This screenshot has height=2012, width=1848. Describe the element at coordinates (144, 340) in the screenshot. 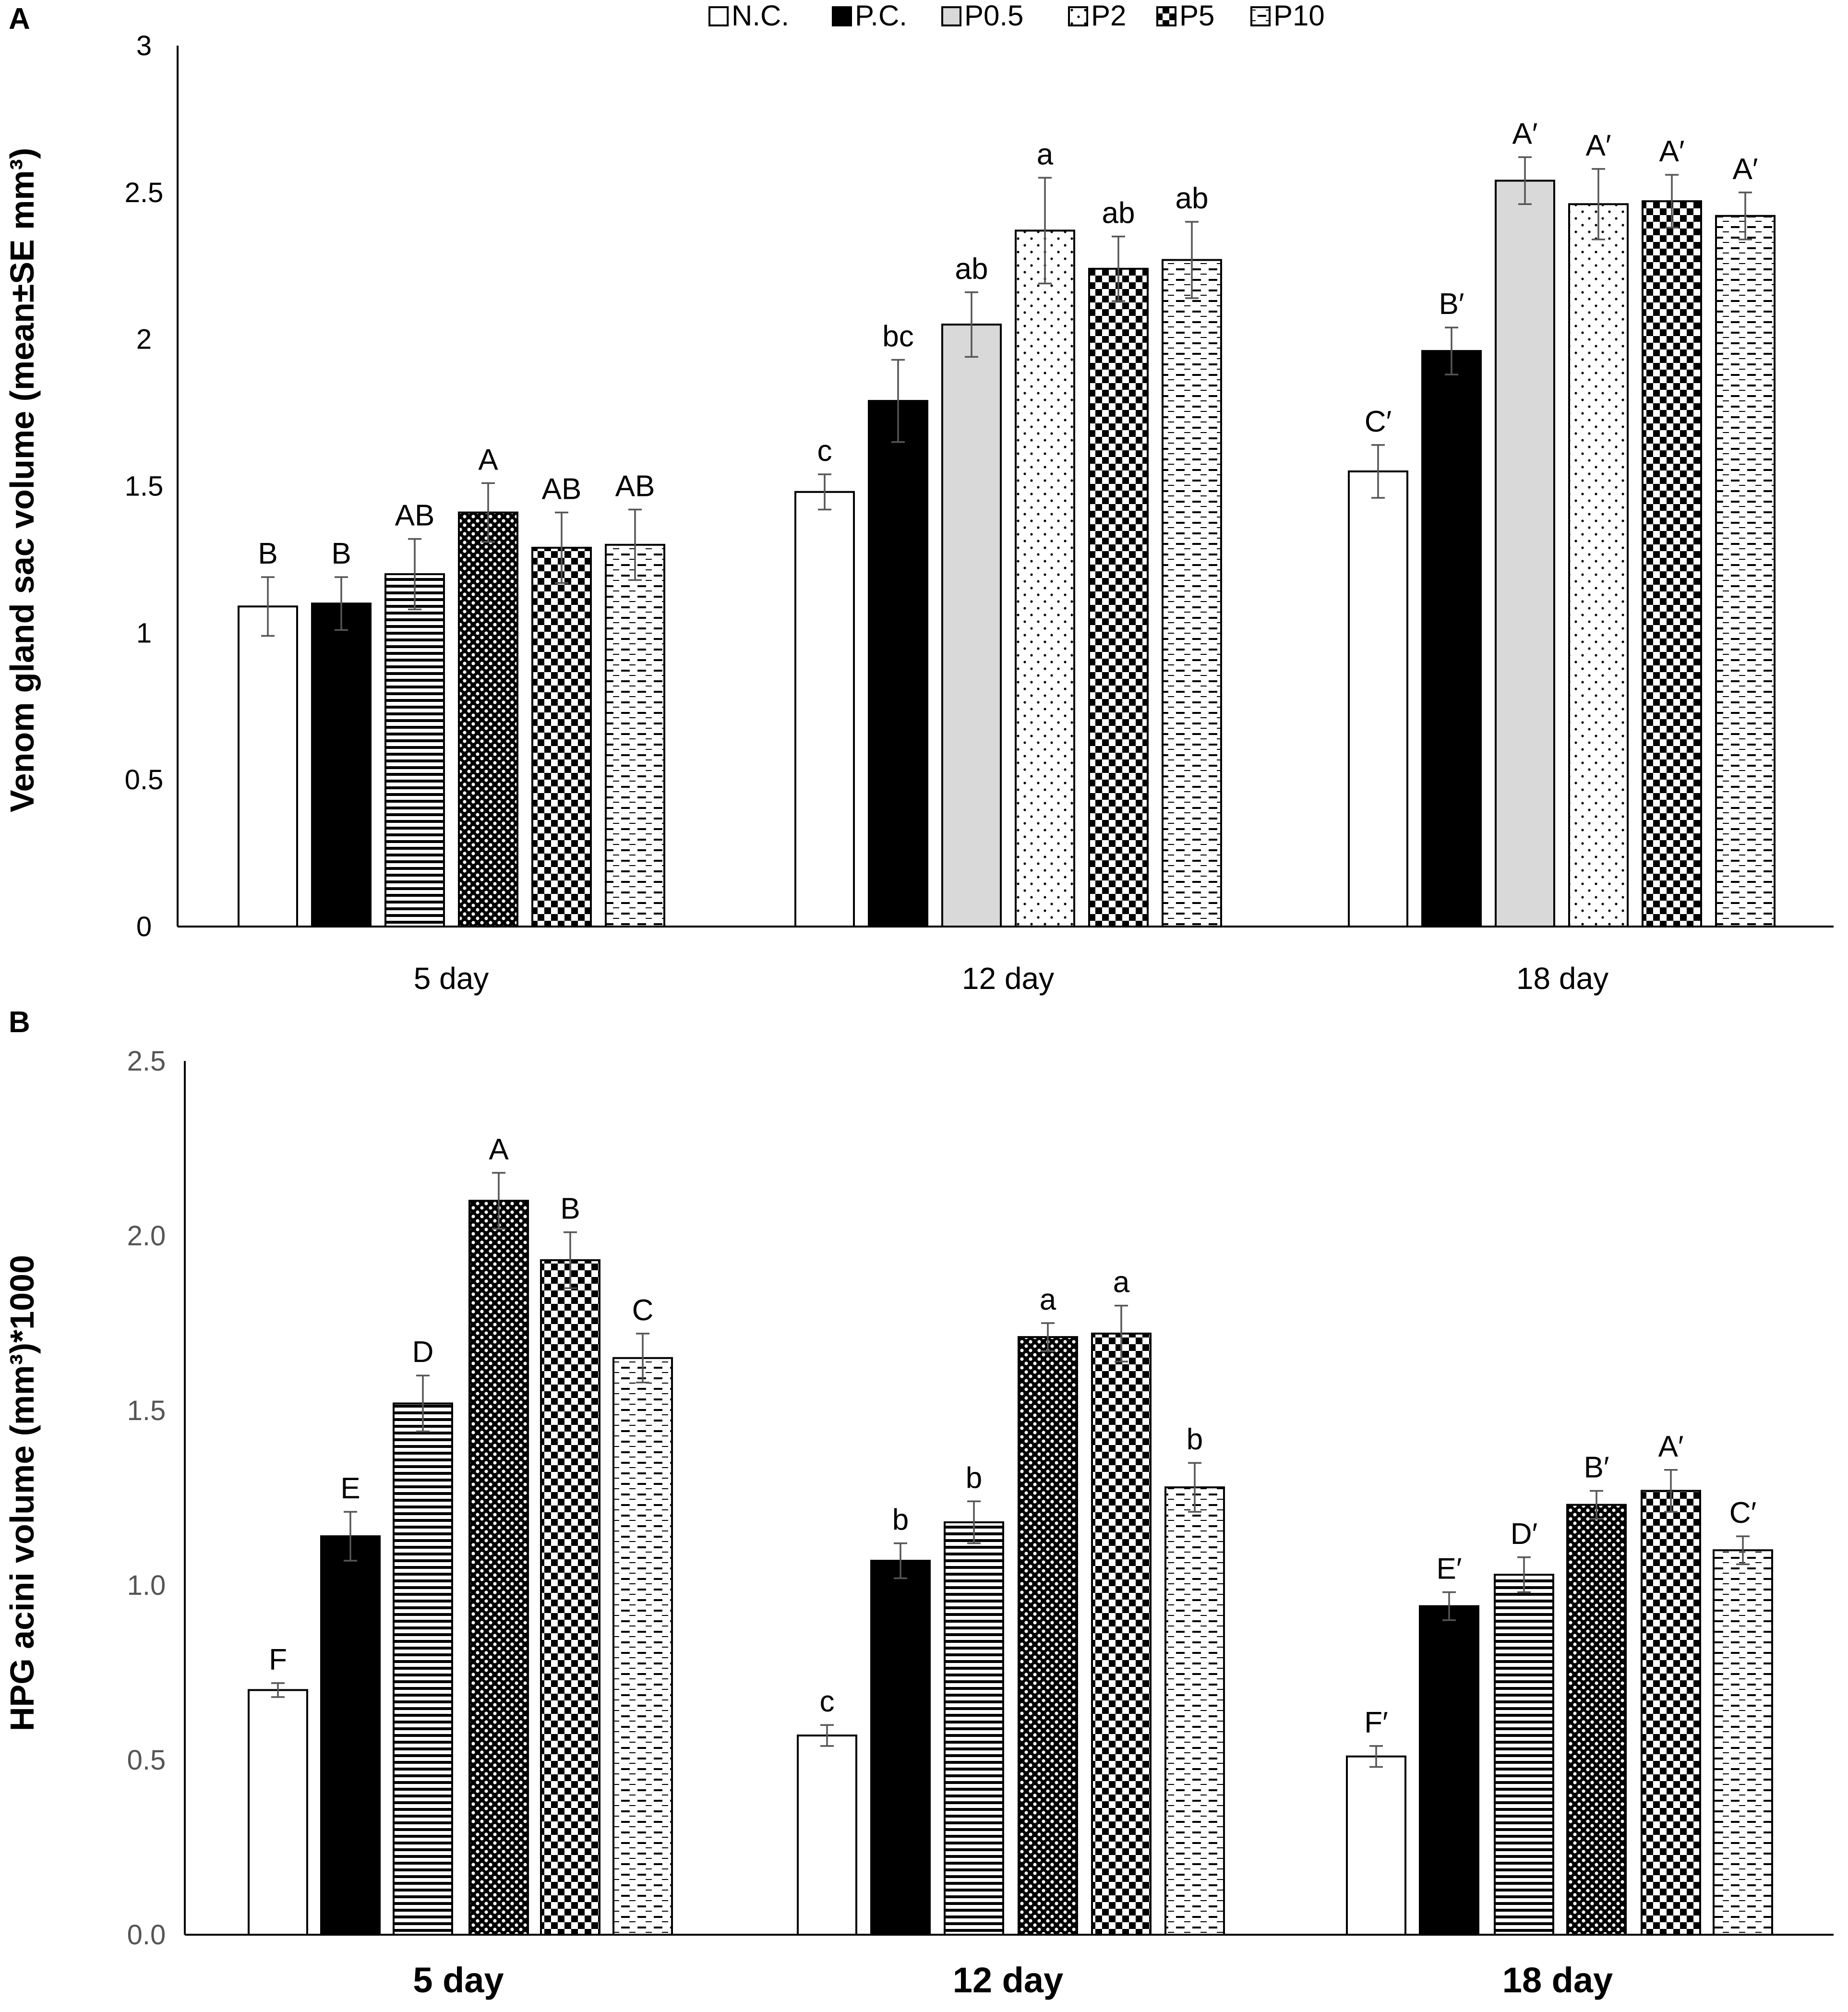

I see `y-tick-label: 2` at that location.